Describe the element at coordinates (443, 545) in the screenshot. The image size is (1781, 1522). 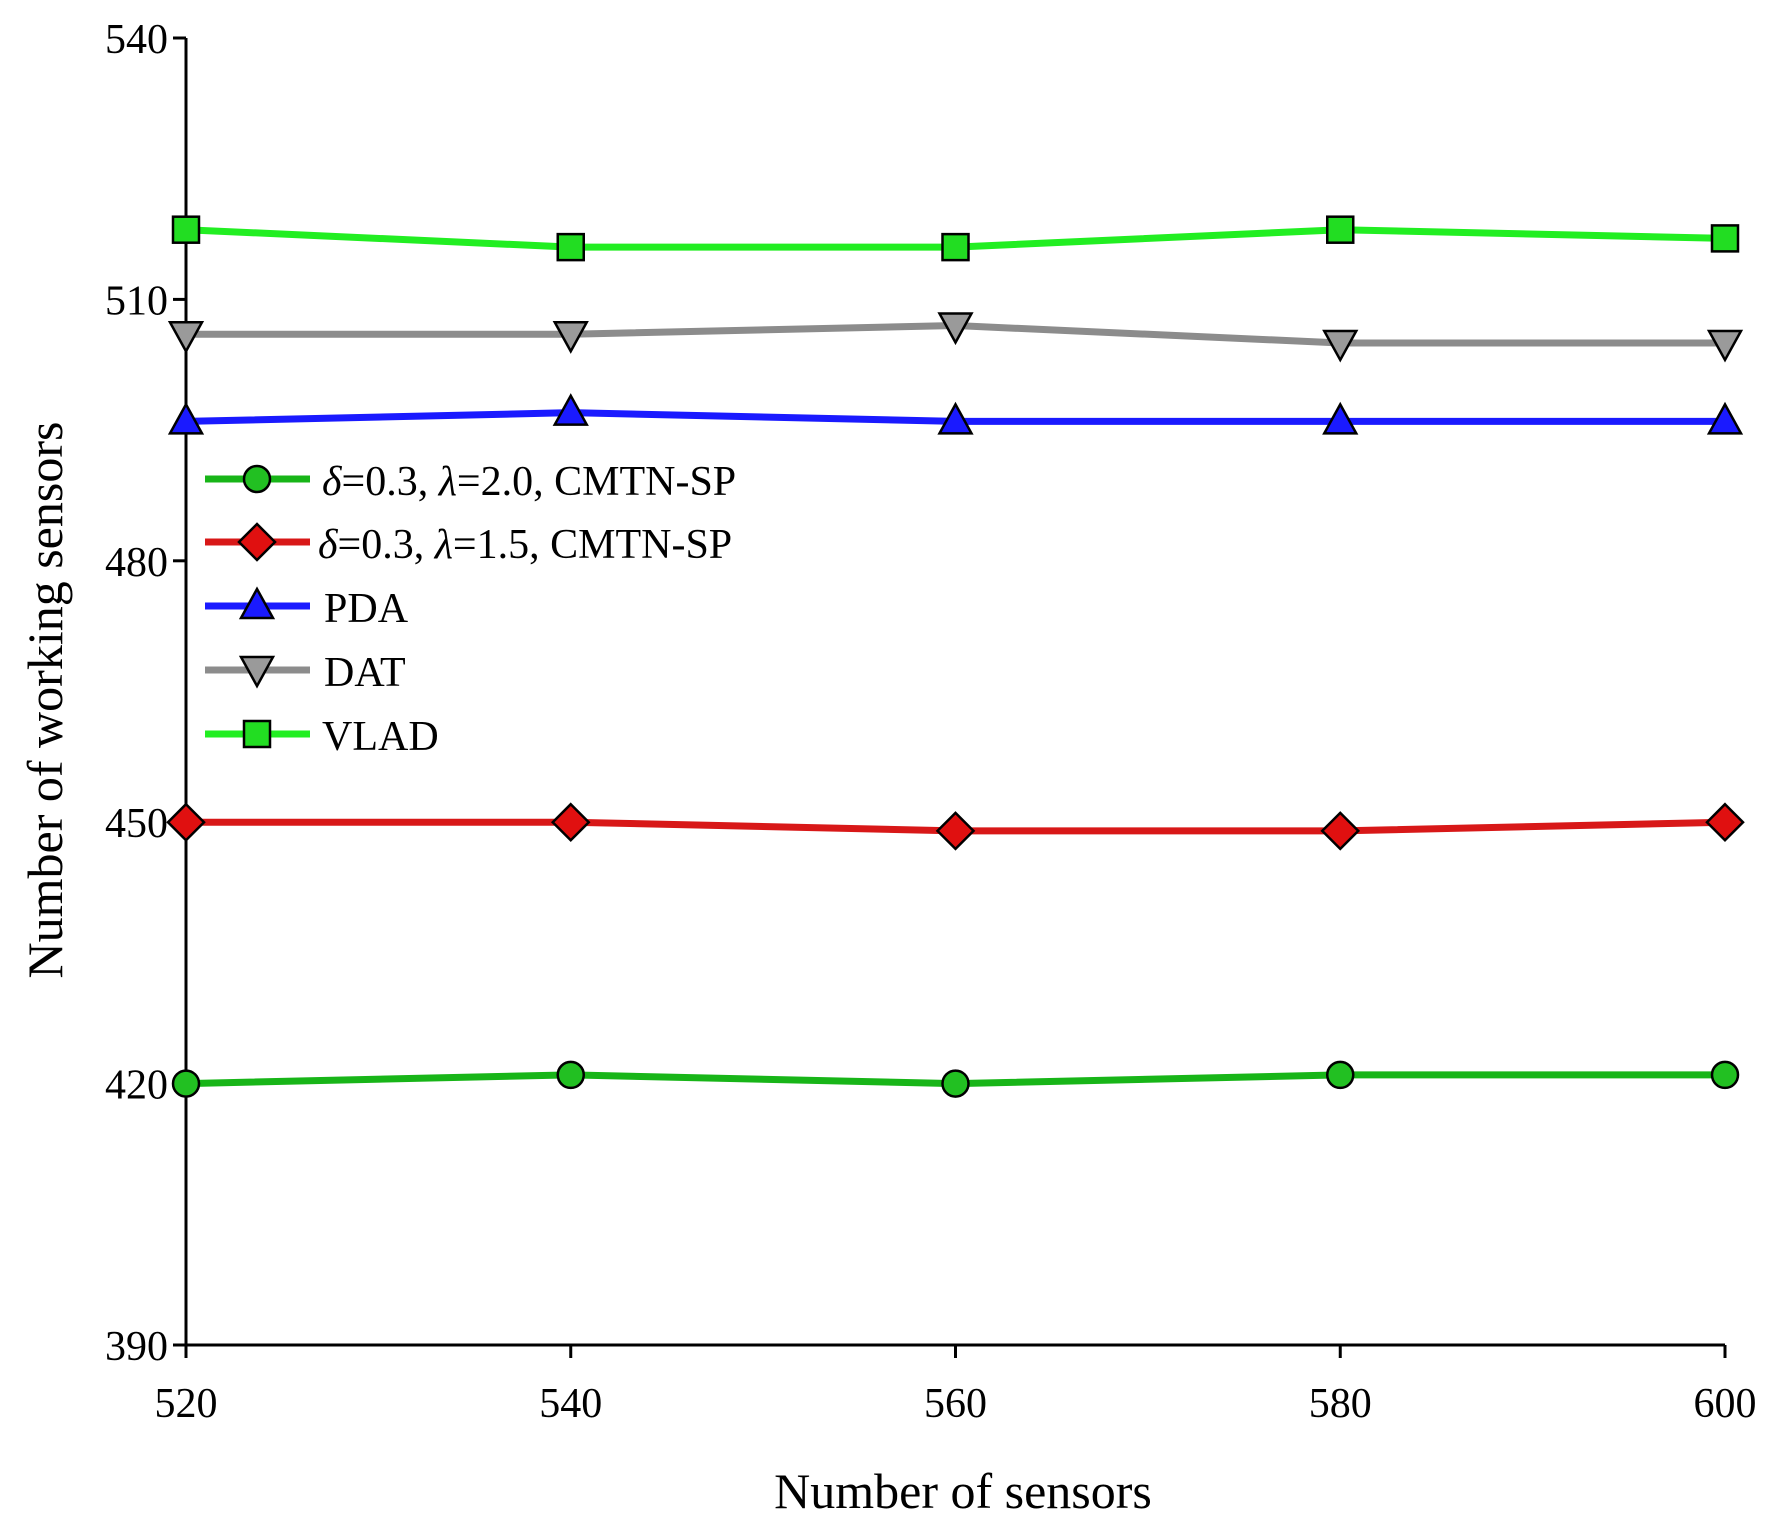
I see `legend-label-2-lambda: λ` at that location.